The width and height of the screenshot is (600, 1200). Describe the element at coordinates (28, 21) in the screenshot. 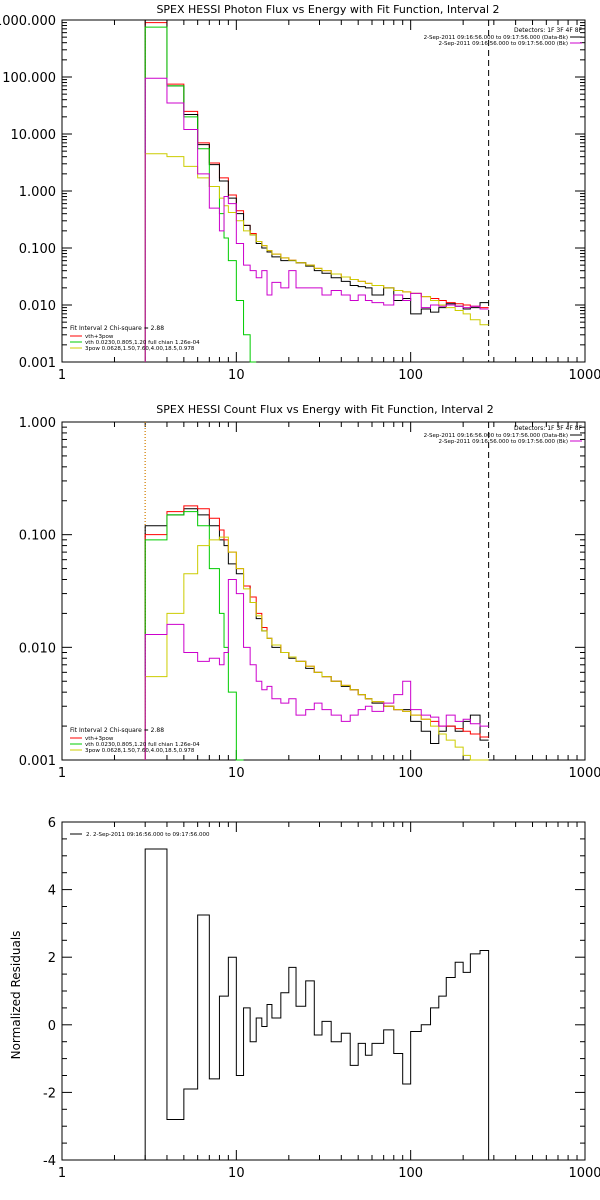

I see `y-tick-label: 1000.000` at that location.